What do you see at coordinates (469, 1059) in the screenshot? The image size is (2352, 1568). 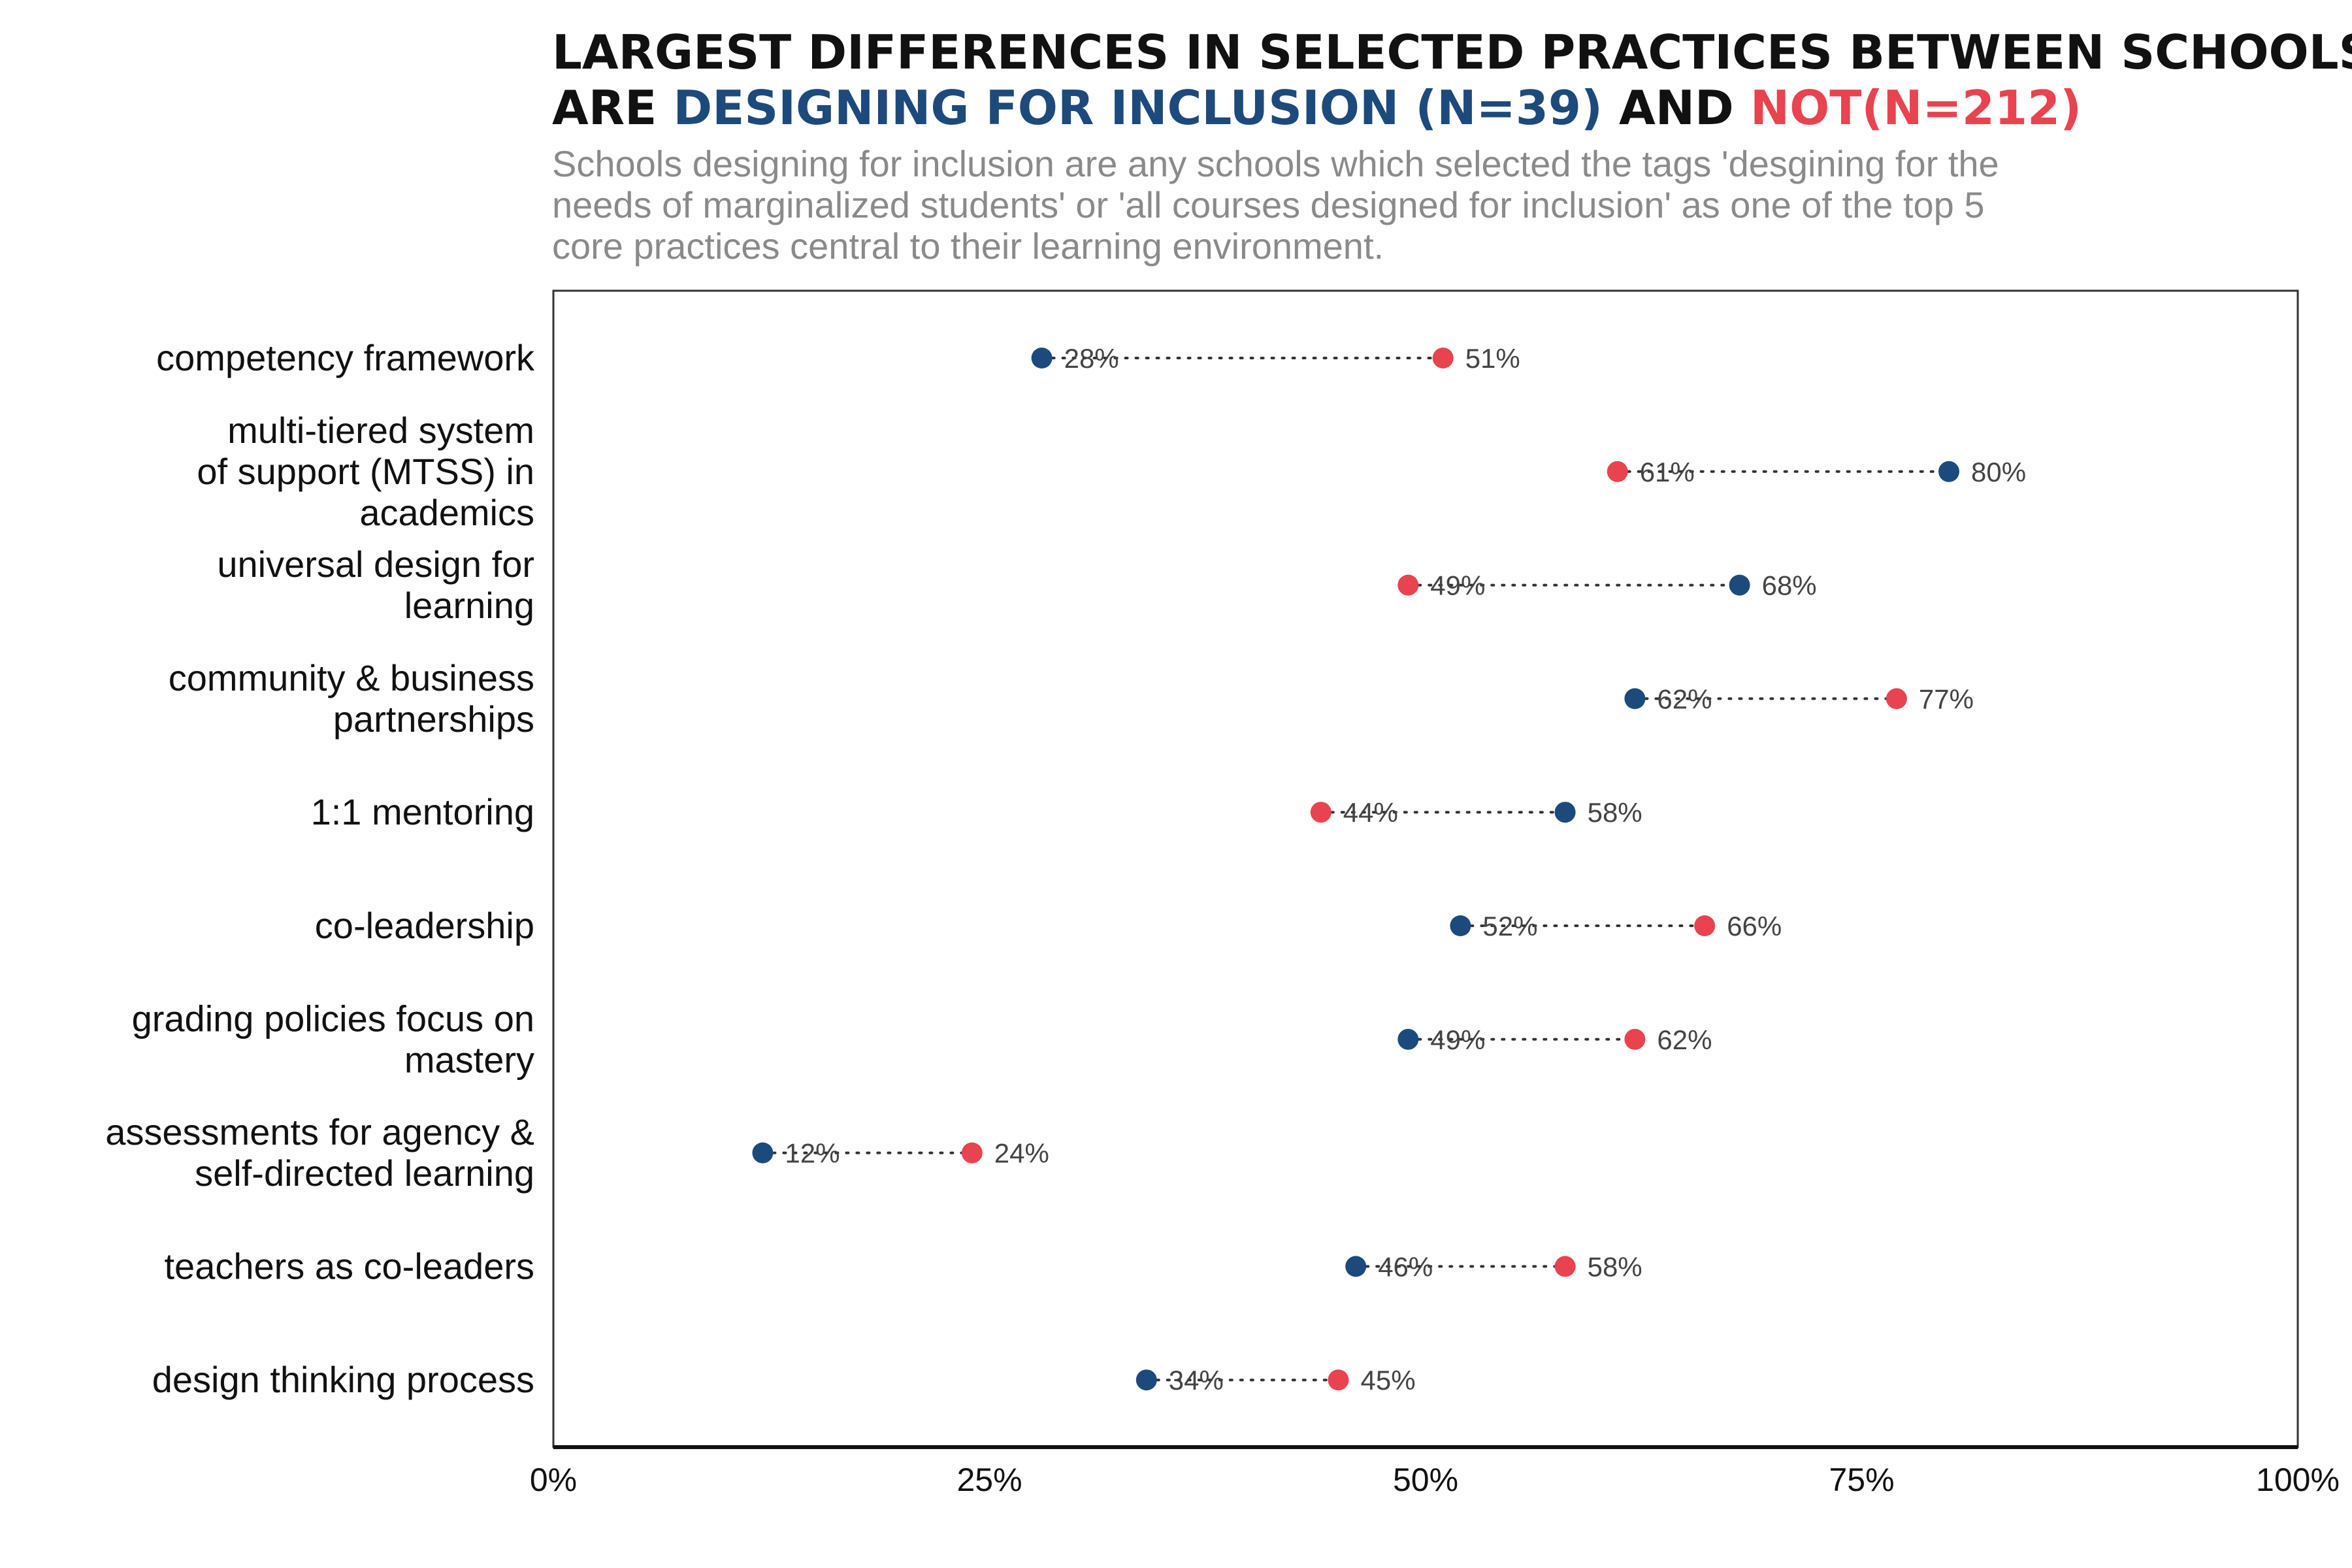 I see `category-label-line: mastery` at bounding box center [469, 1059].